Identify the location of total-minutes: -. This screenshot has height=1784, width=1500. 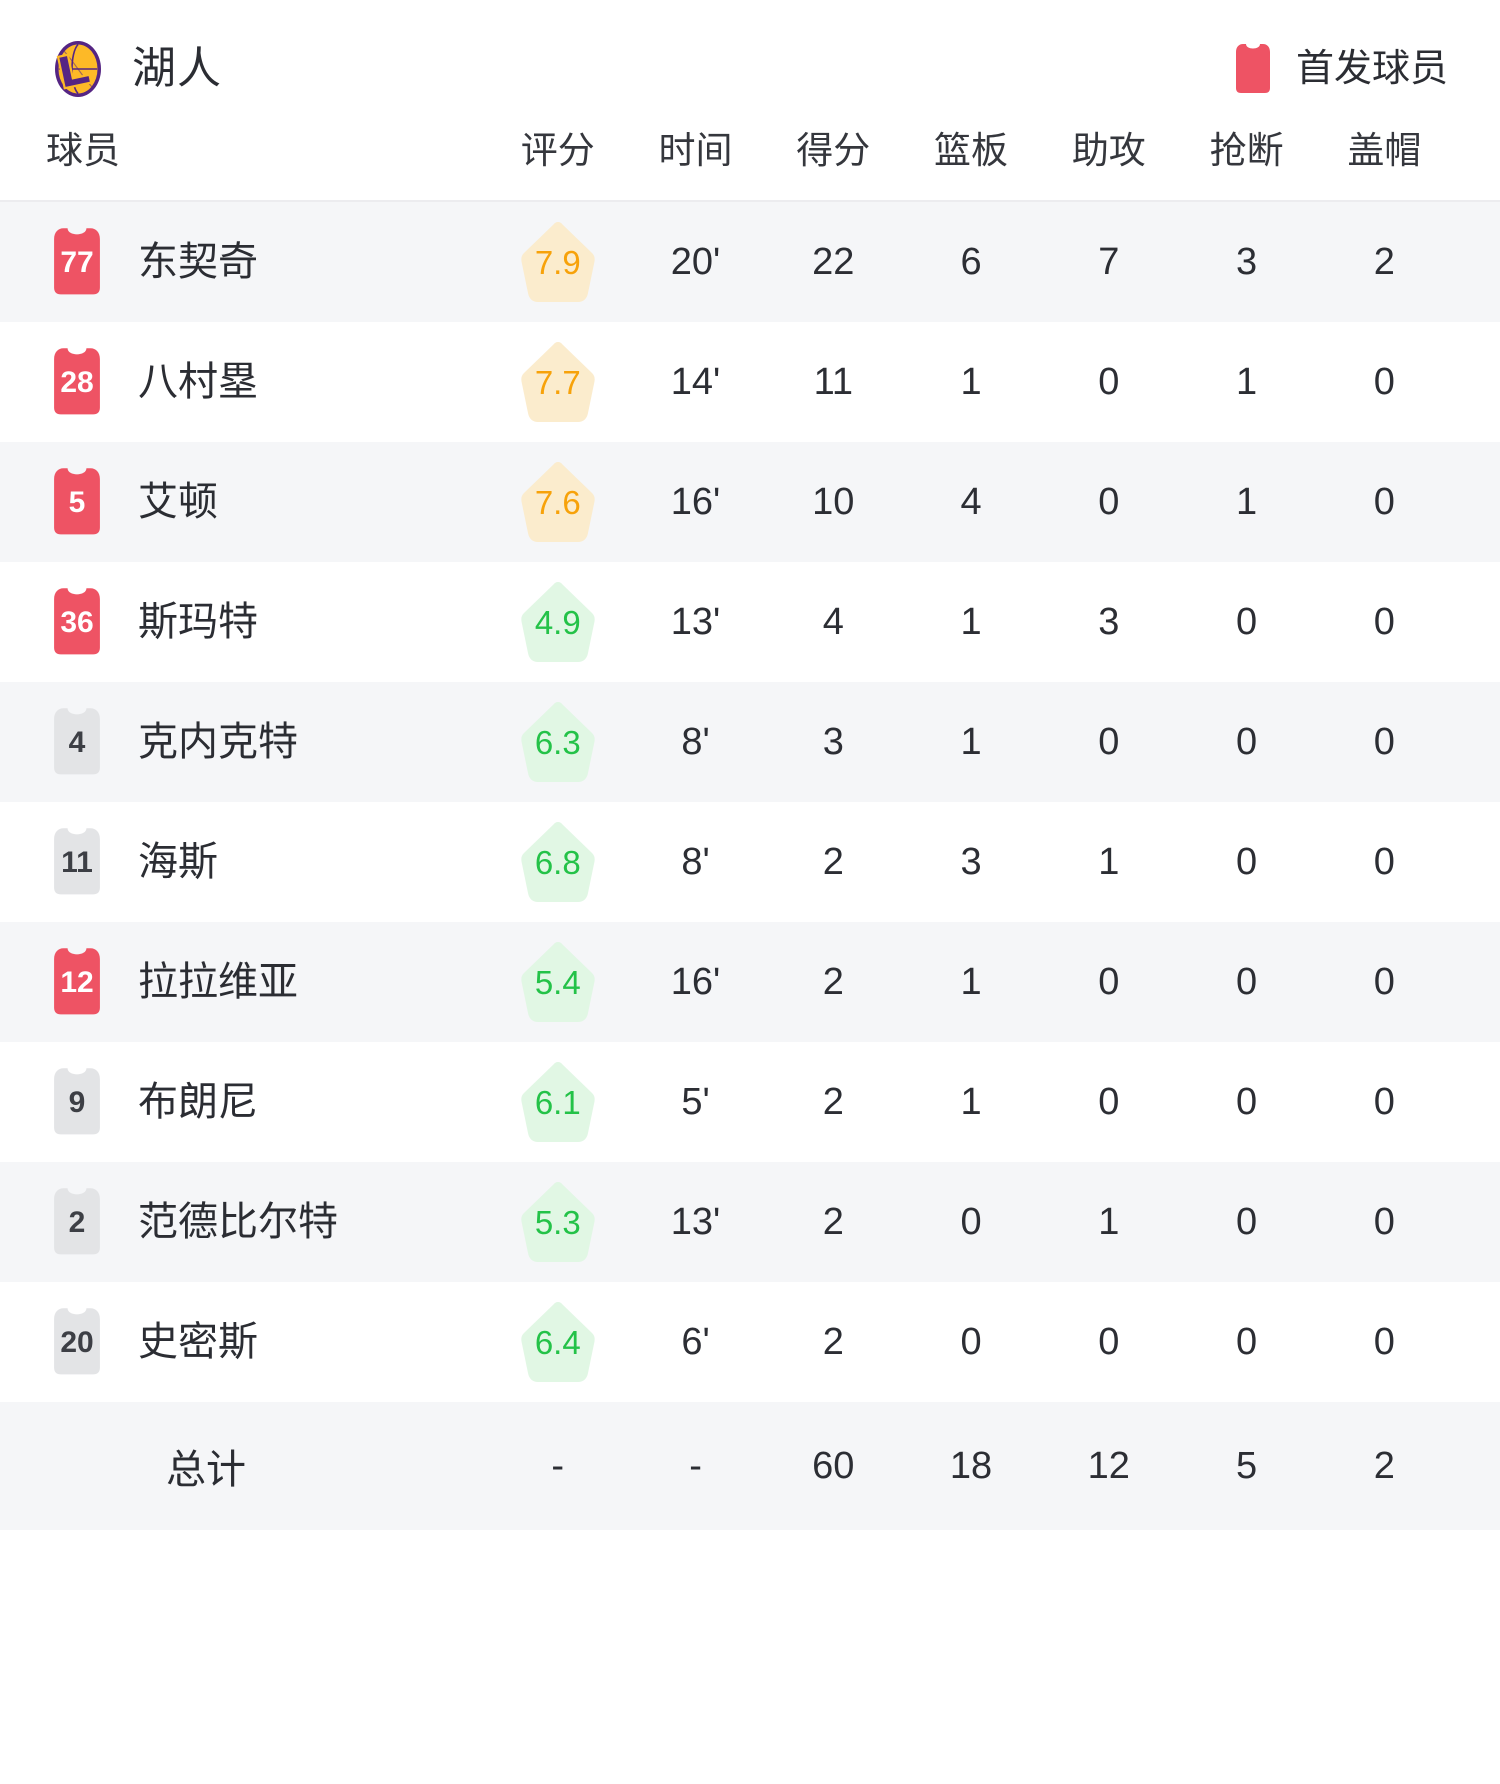
(695, 1466).